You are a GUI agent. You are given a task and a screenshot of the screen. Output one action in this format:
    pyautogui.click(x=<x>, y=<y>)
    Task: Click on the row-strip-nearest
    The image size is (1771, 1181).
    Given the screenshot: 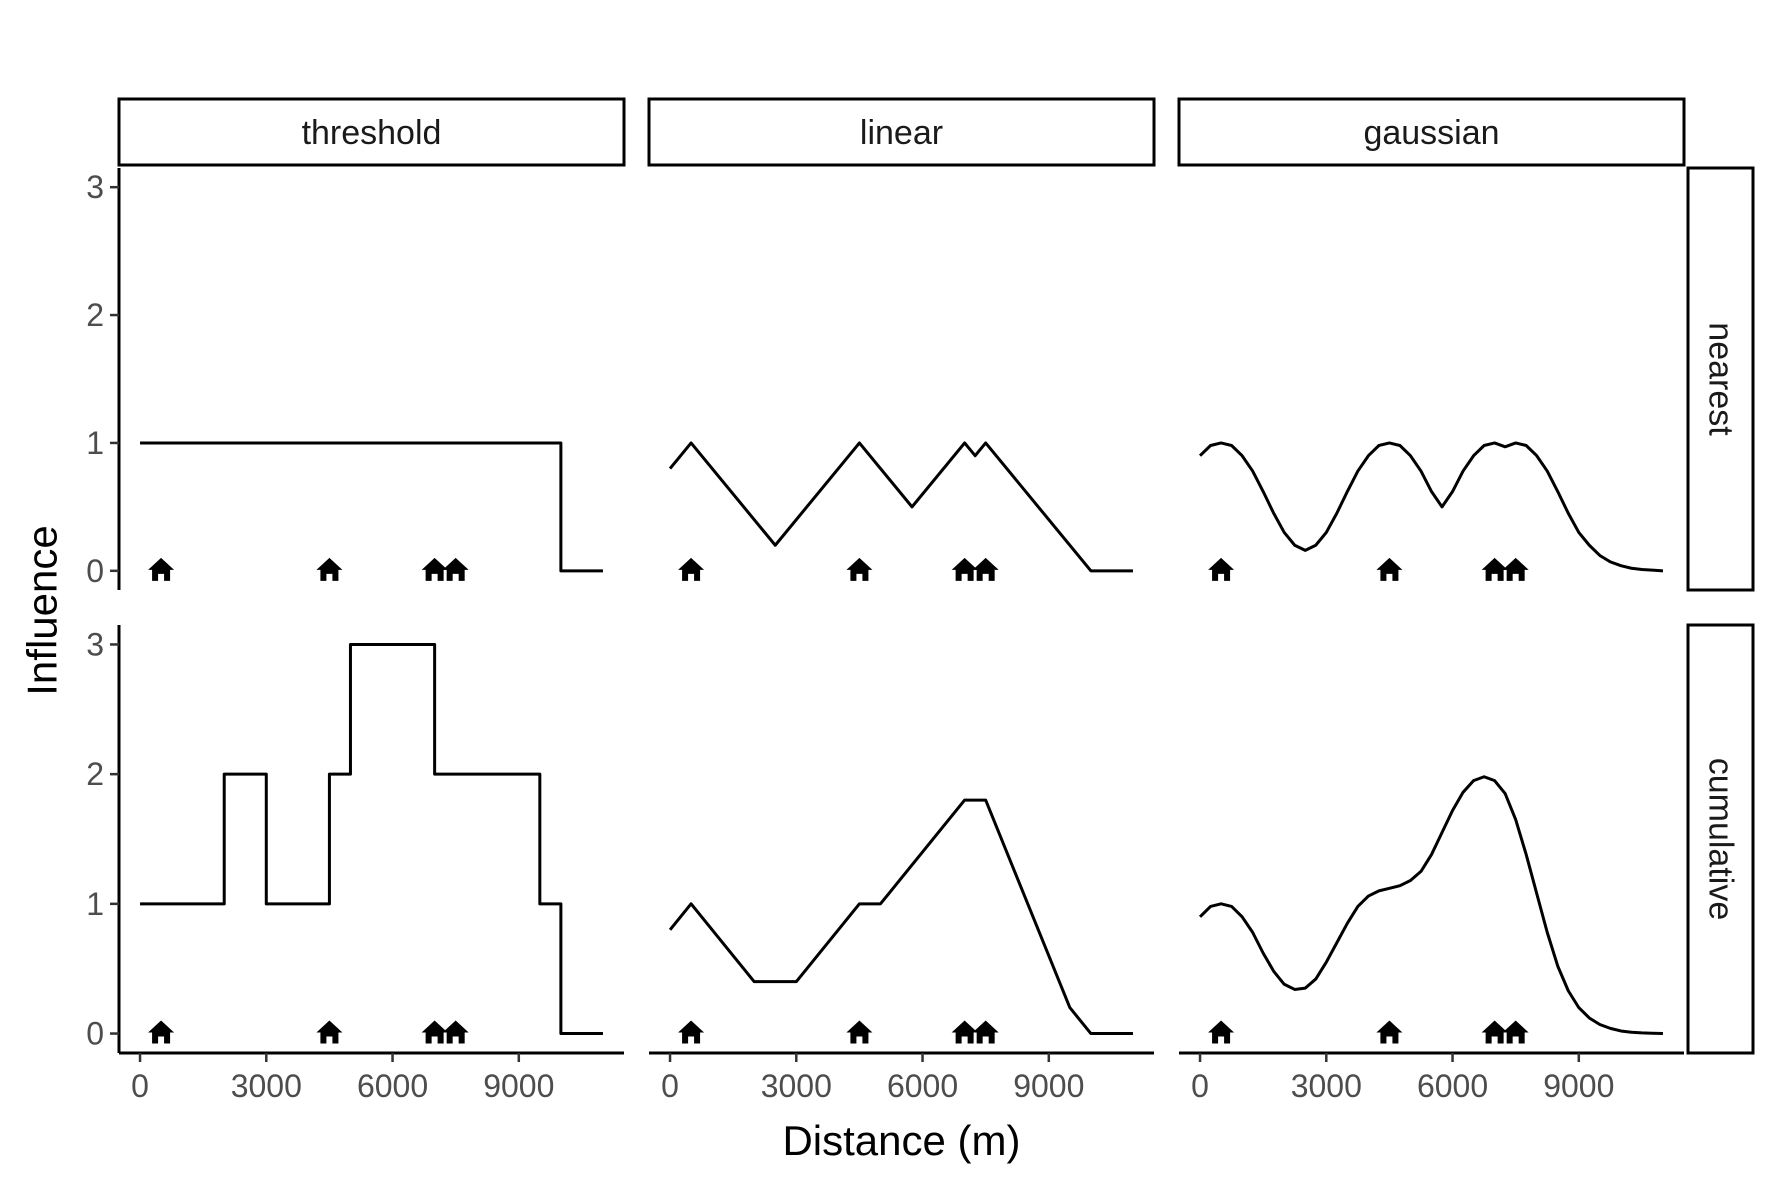 What is the action you would take?
    pyautogui.click(x=1720, y=379)
    